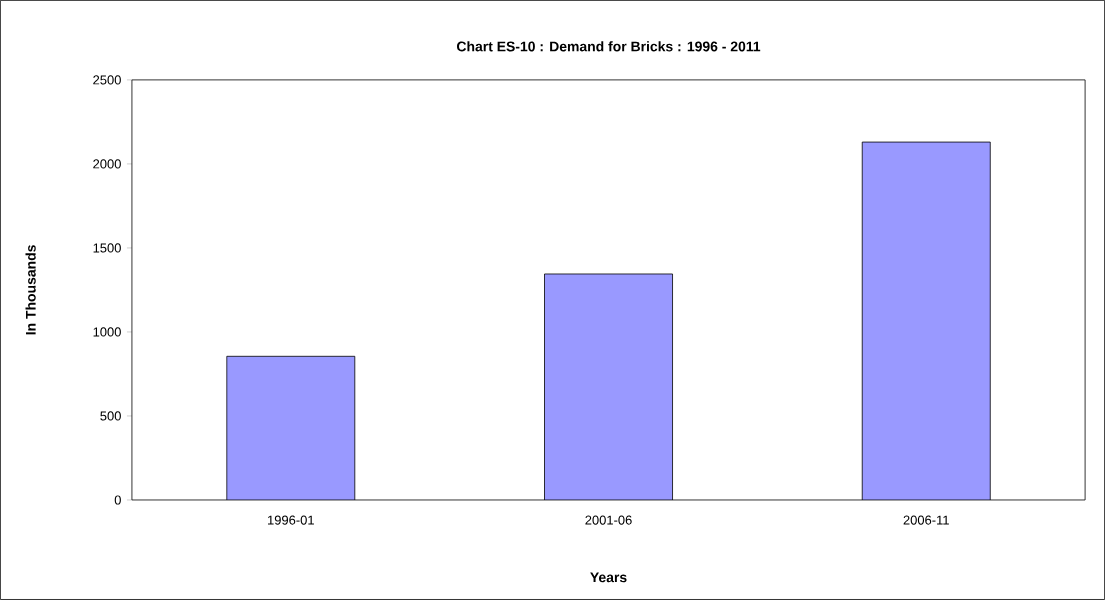  Describe the element at coordinates (608, 577) in the screenshot. I see `x-axis-title: Years` at that location.